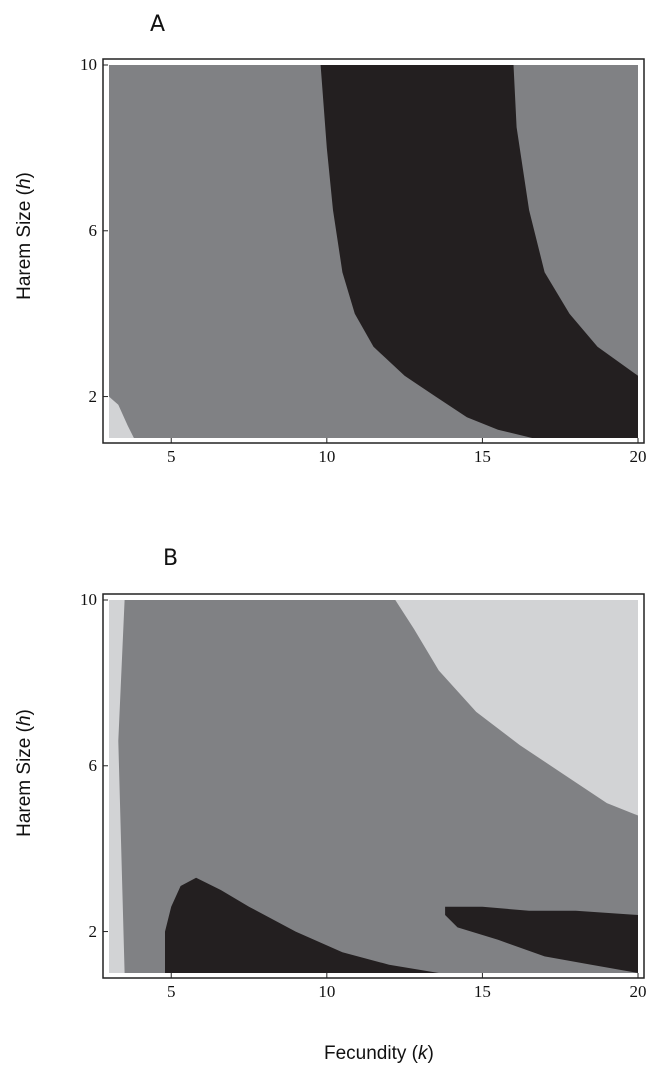 The height and width of the screenshot is (1069, 648). What do you see at coordinates (121, 417) in the screenshot?
I see `region-a-corner` at bounding box center [121, 417].